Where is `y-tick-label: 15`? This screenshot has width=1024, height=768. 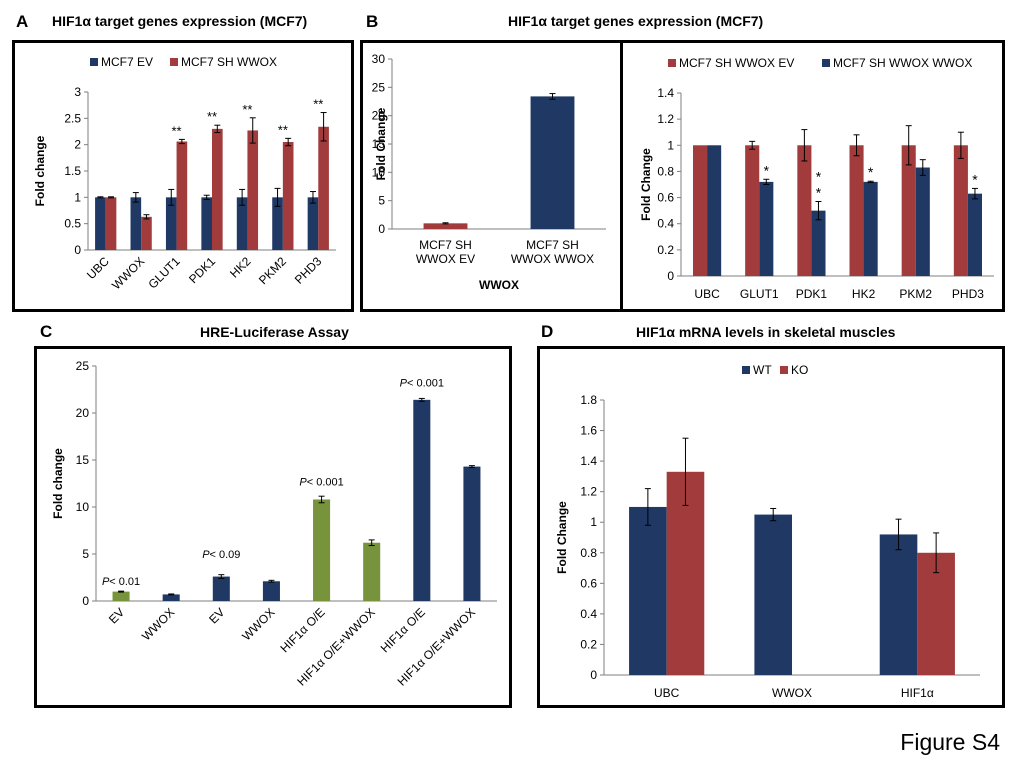
y-tick-label: 15 is located at coordinates (379, 144).